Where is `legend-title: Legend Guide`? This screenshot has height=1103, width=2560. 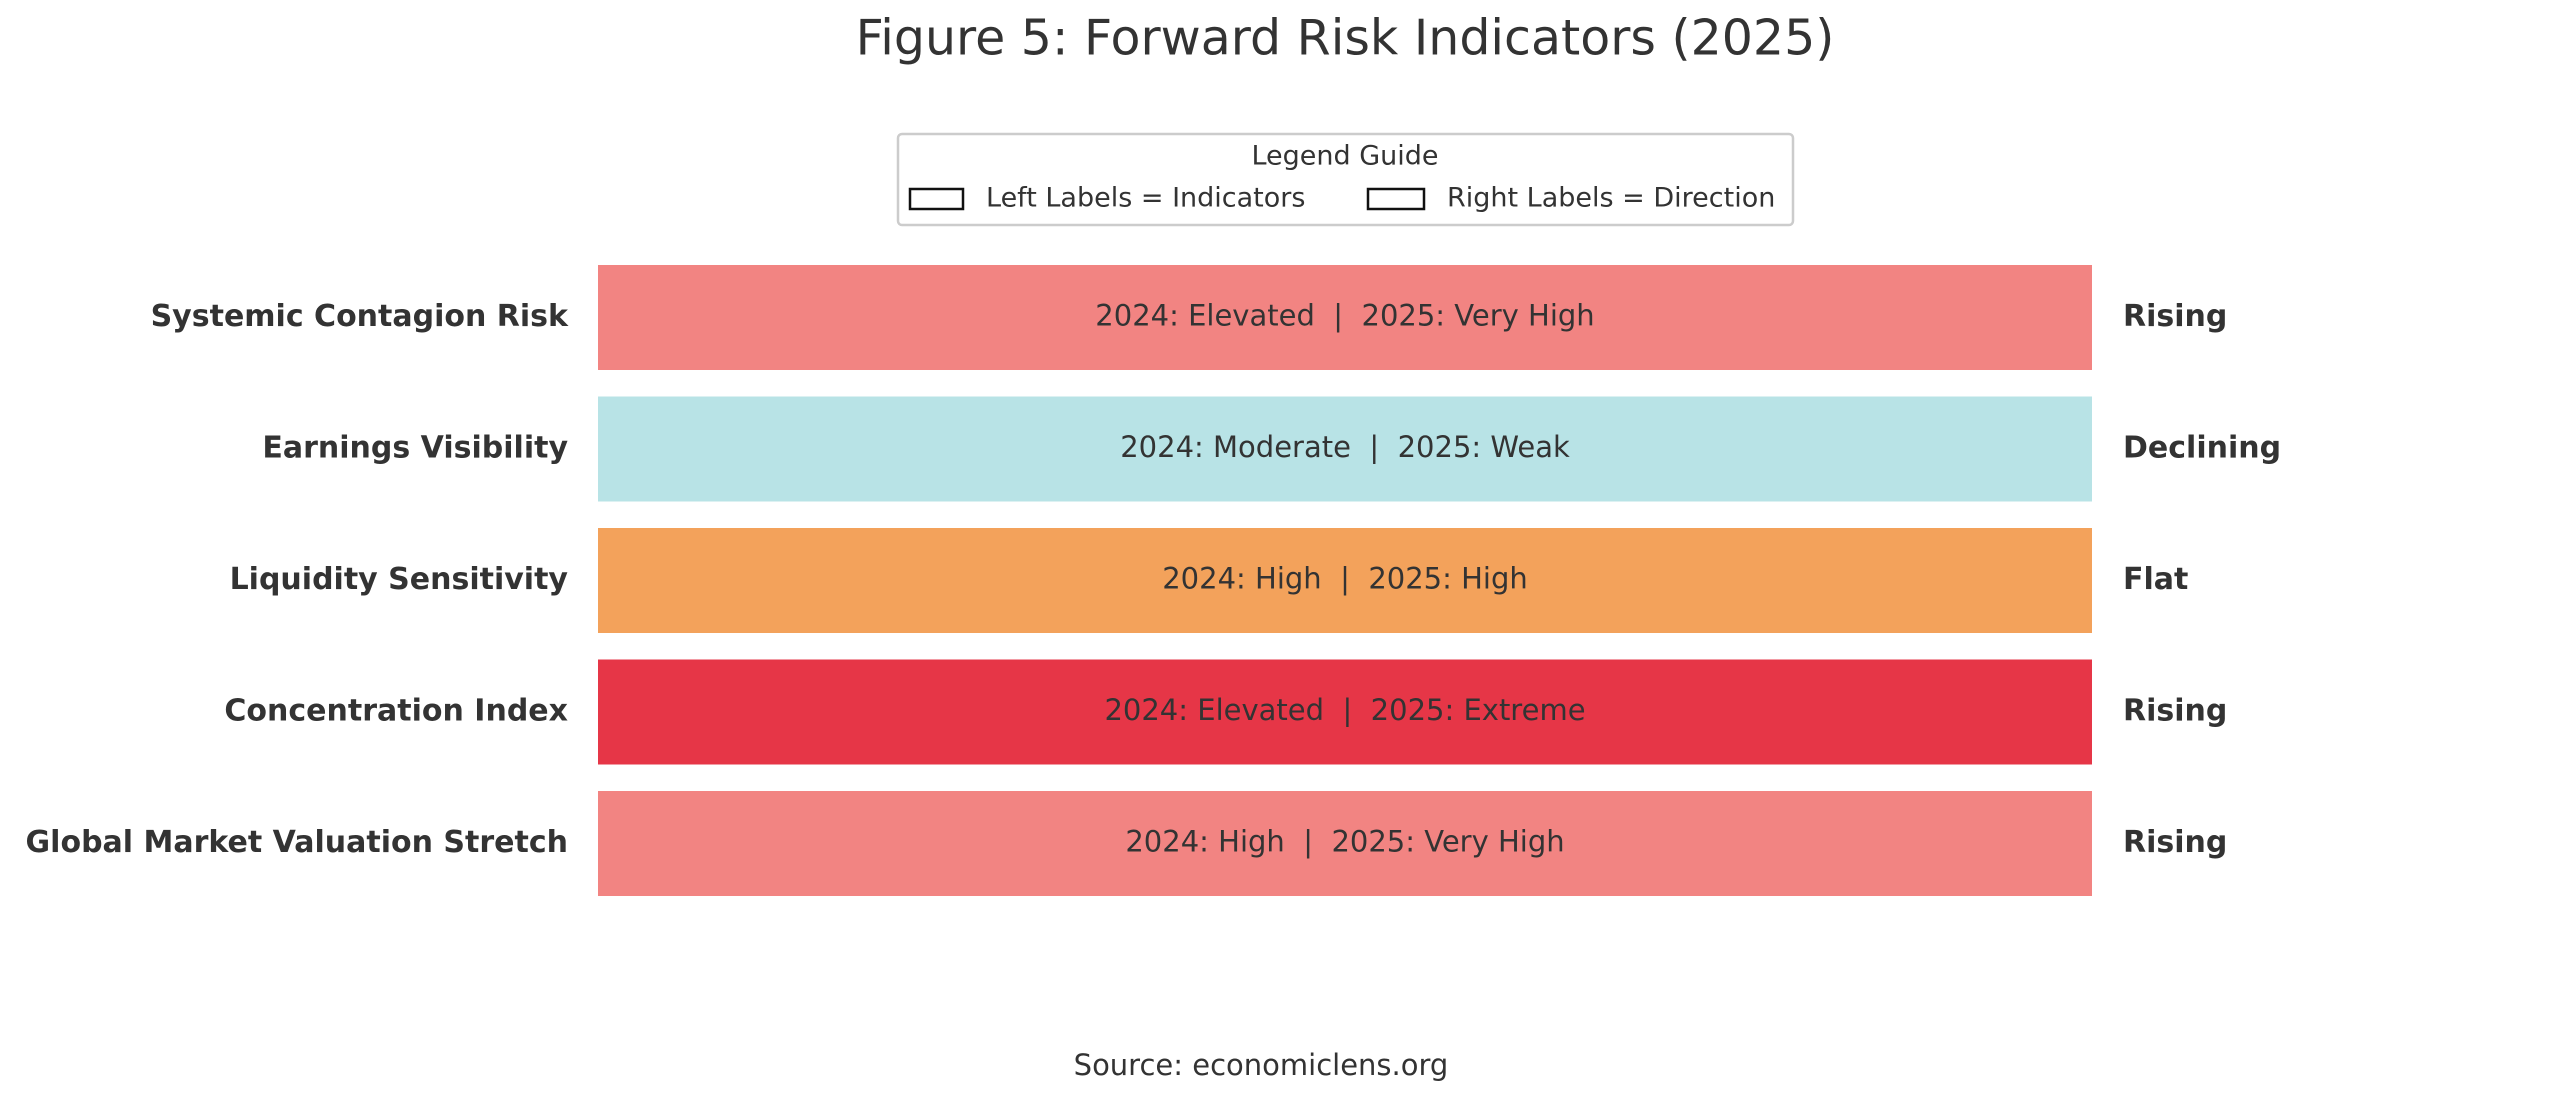 legend-title: Legend Guide is located at coordinates (1344, 156).